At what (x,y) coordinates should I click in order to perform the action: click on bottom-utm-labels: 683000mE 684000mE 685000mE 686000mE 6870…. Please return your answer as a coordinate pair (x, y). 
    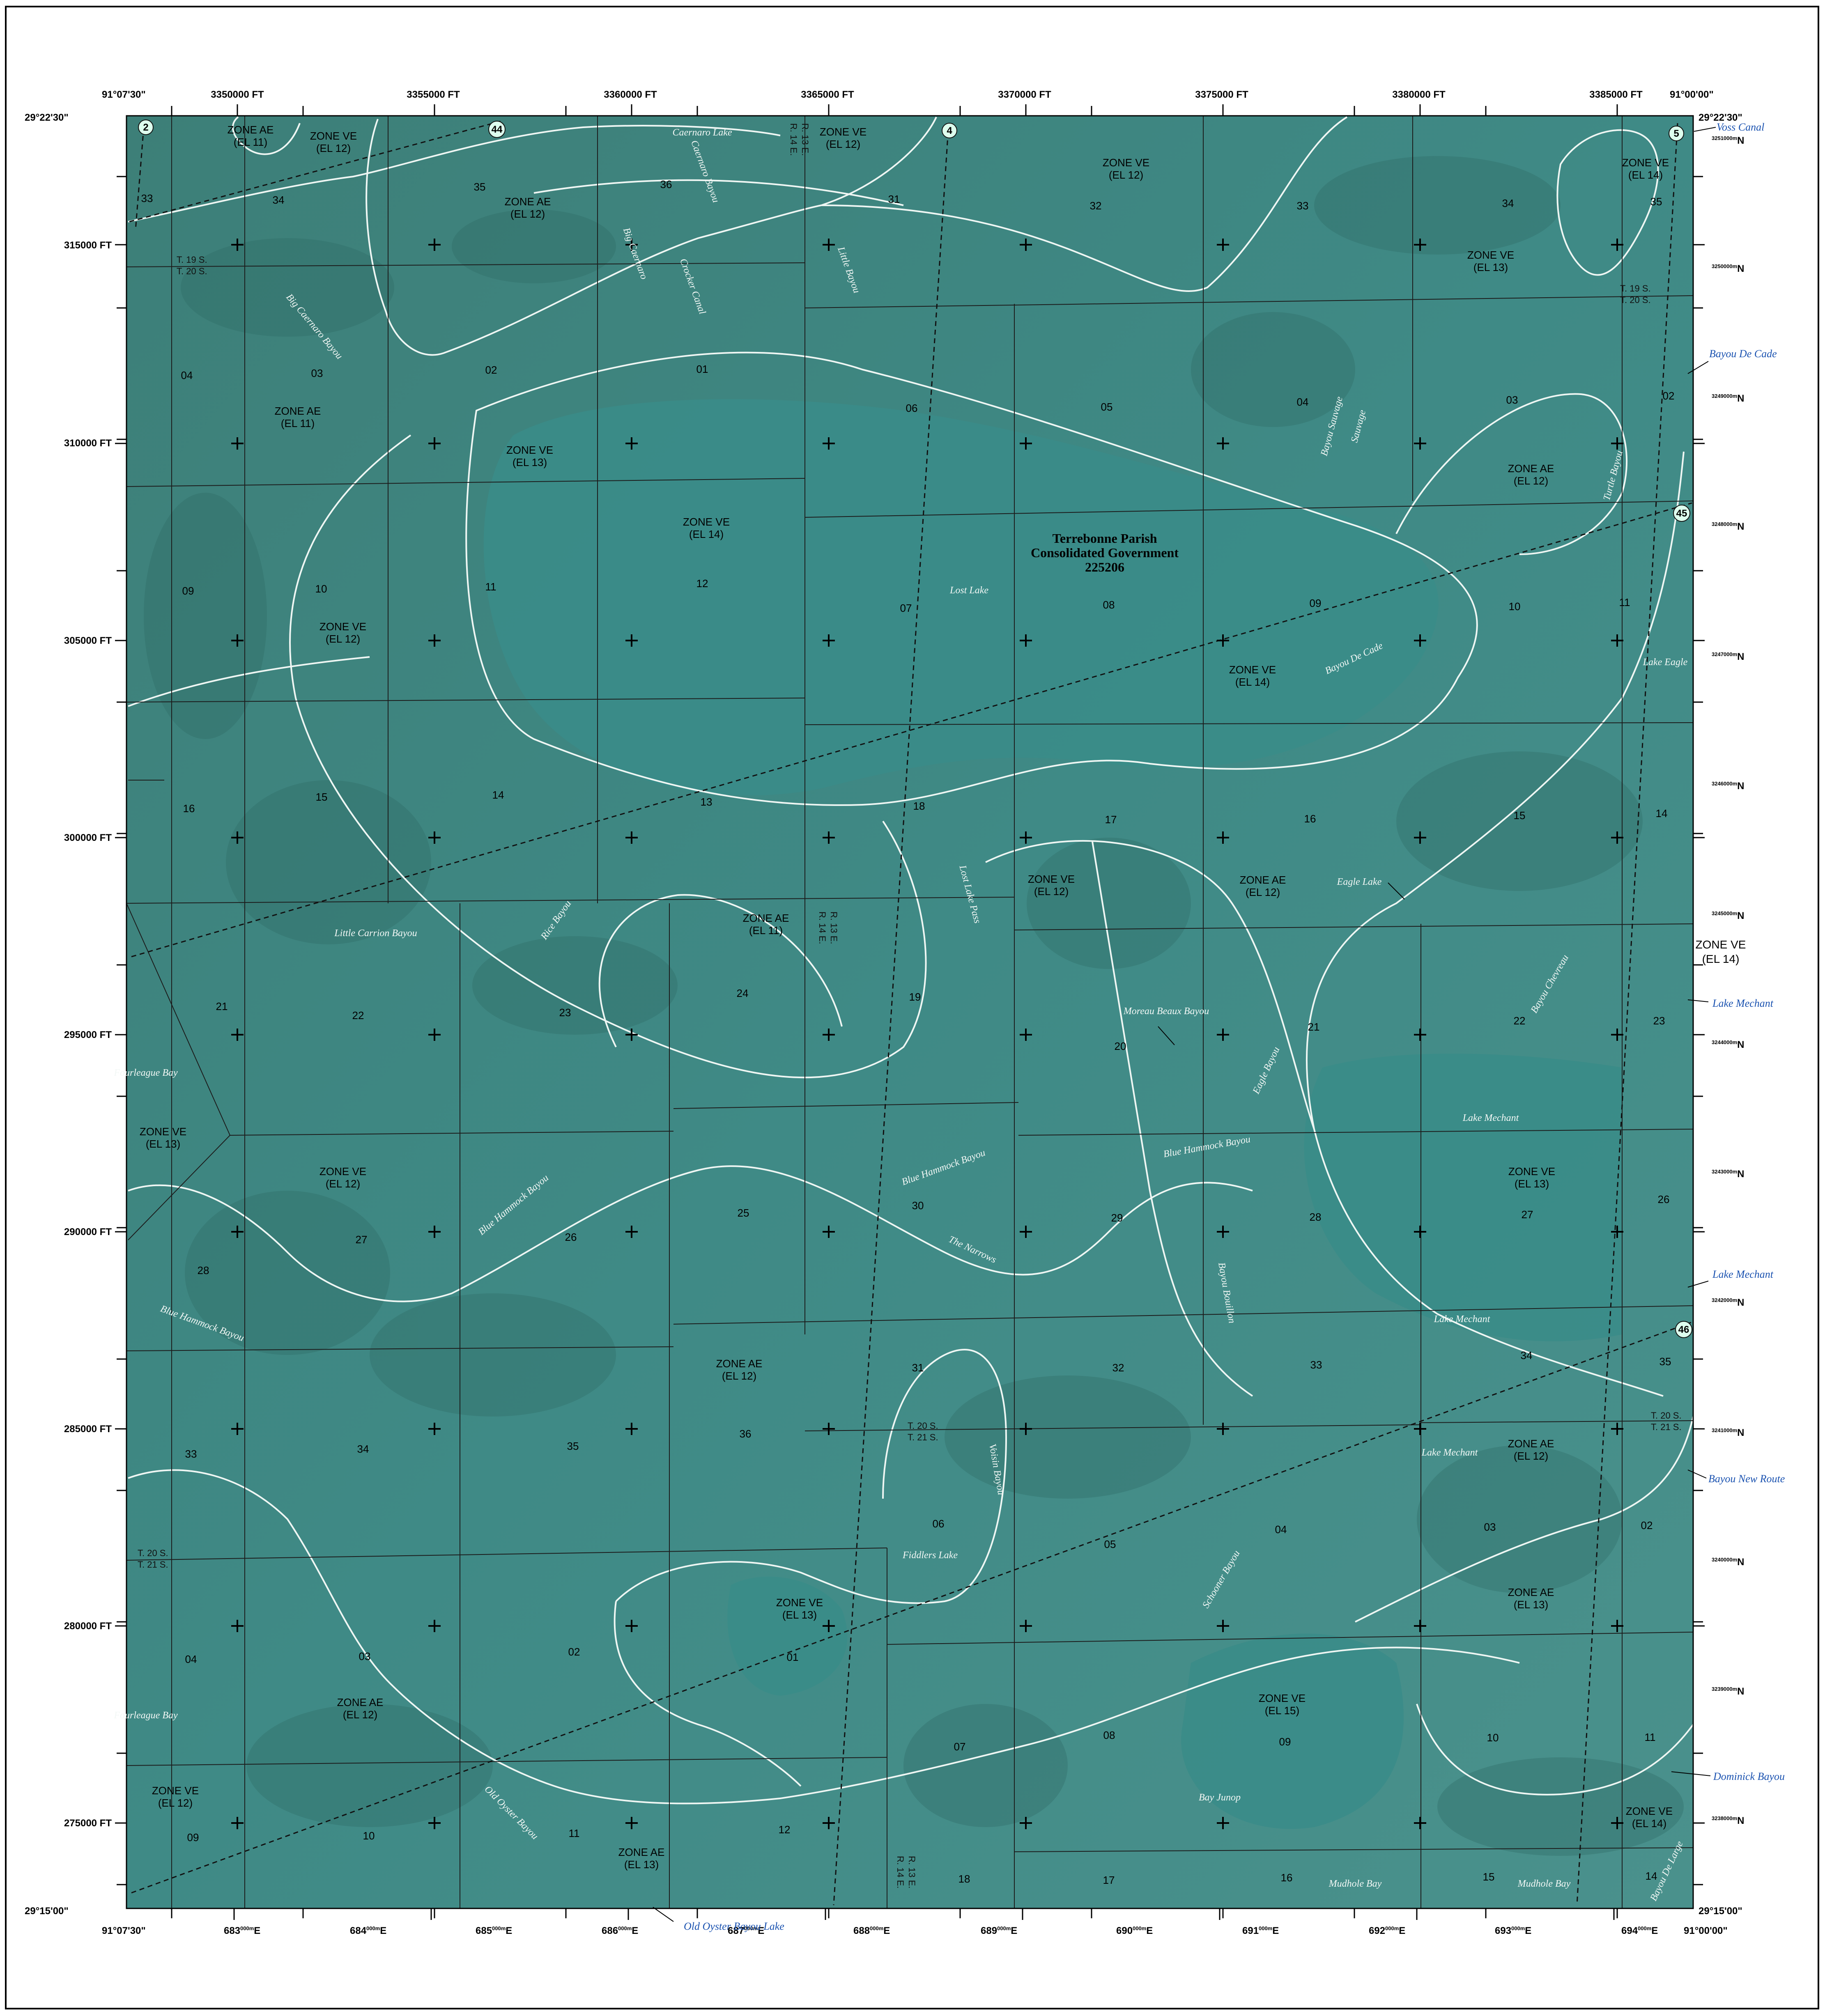
    Looking at the image, I should click on (941, 1931).